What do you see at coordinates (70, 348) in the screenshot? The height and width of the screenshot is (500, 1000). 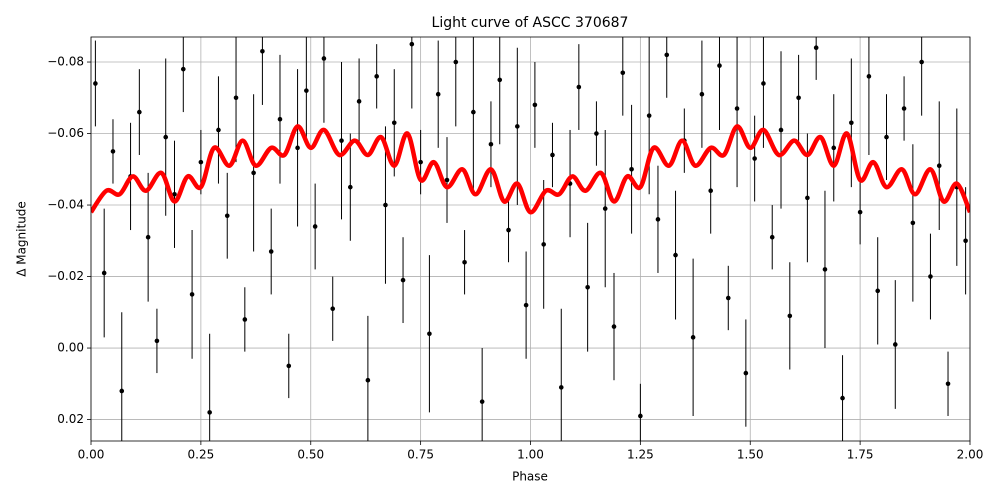 I see `y-tick-label: 0.00` at bounding box center [70, 348].